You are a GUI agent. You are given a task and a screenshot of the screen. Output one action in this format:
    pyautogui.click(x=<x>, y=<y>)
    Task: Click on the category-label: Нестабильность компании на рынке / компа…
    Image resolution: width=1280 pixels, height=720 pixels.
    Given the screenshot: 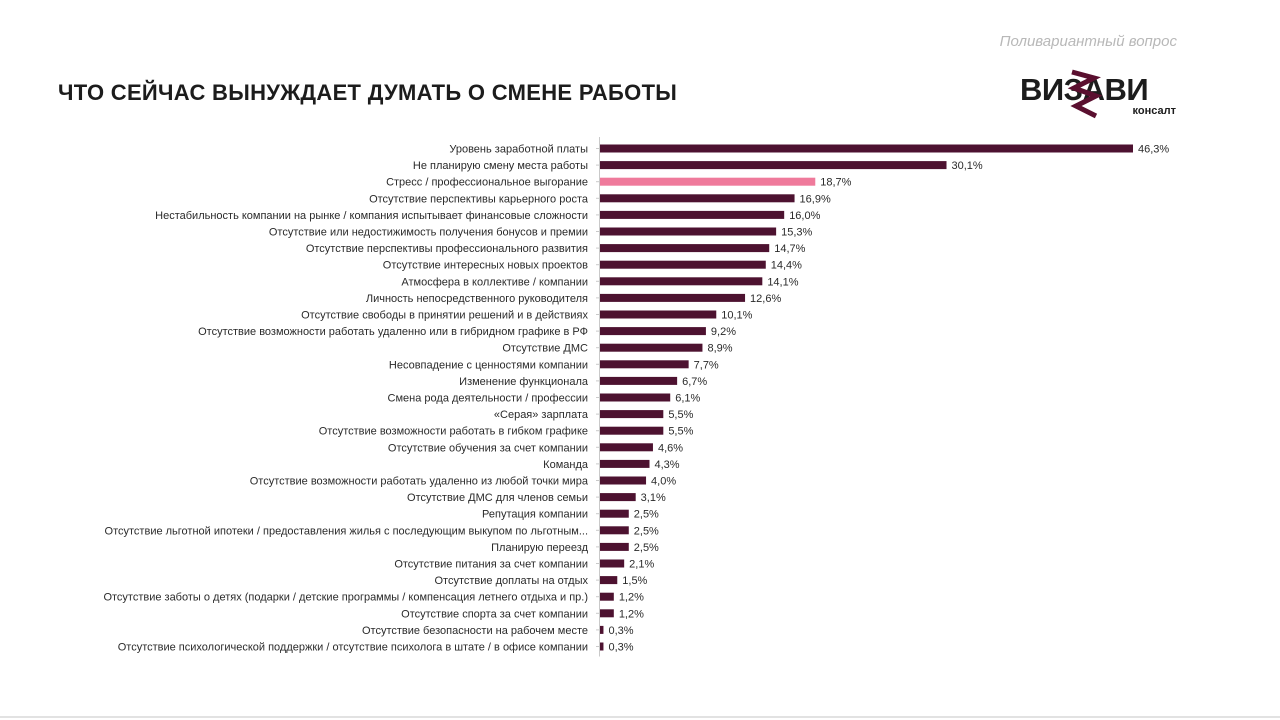 What is the action you would take?
    pyautogui.click(x=371, y=216)
    